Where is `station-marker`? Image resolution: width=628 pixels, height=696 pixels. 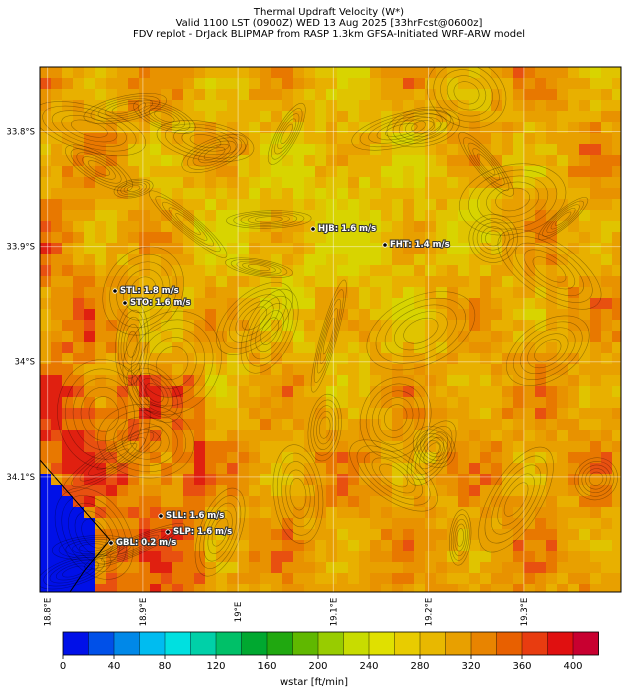 station-marker is located at coordinates (125, 303).